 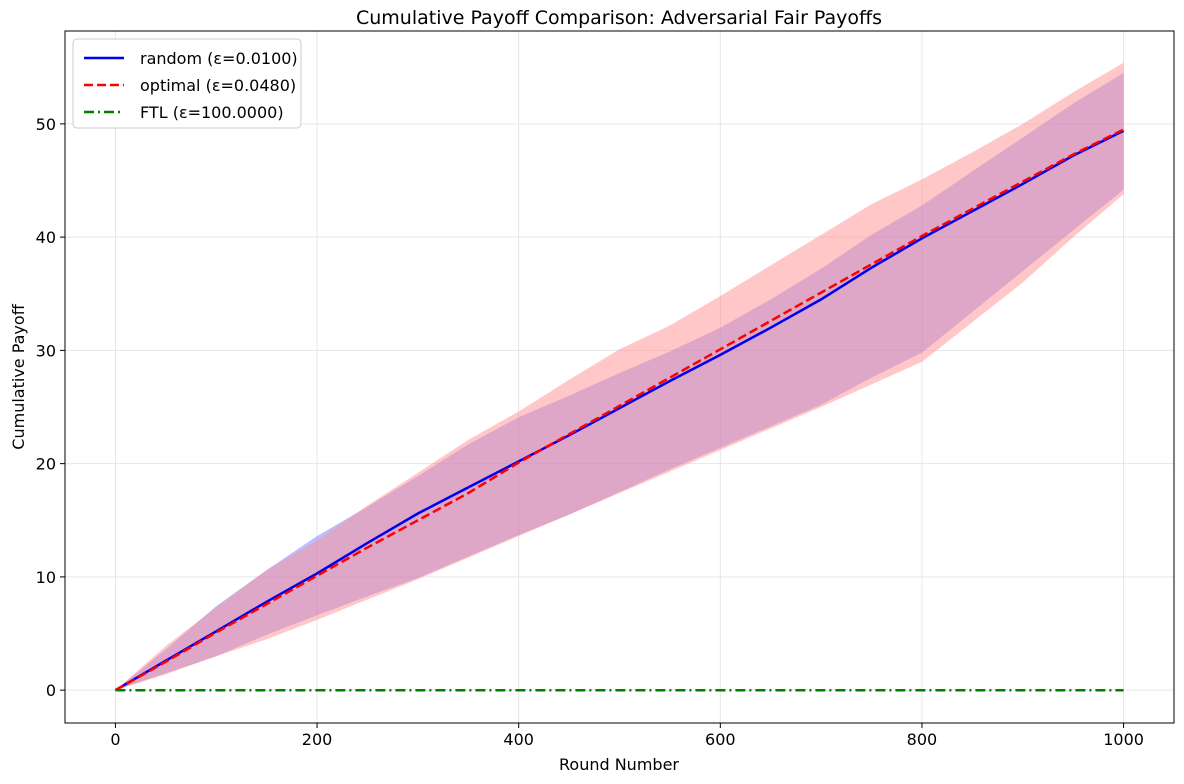 What do you see at coordinates (518, 739) in the screenshot?
I see `x-tick-label: 400` at bounding box center [518, 739].